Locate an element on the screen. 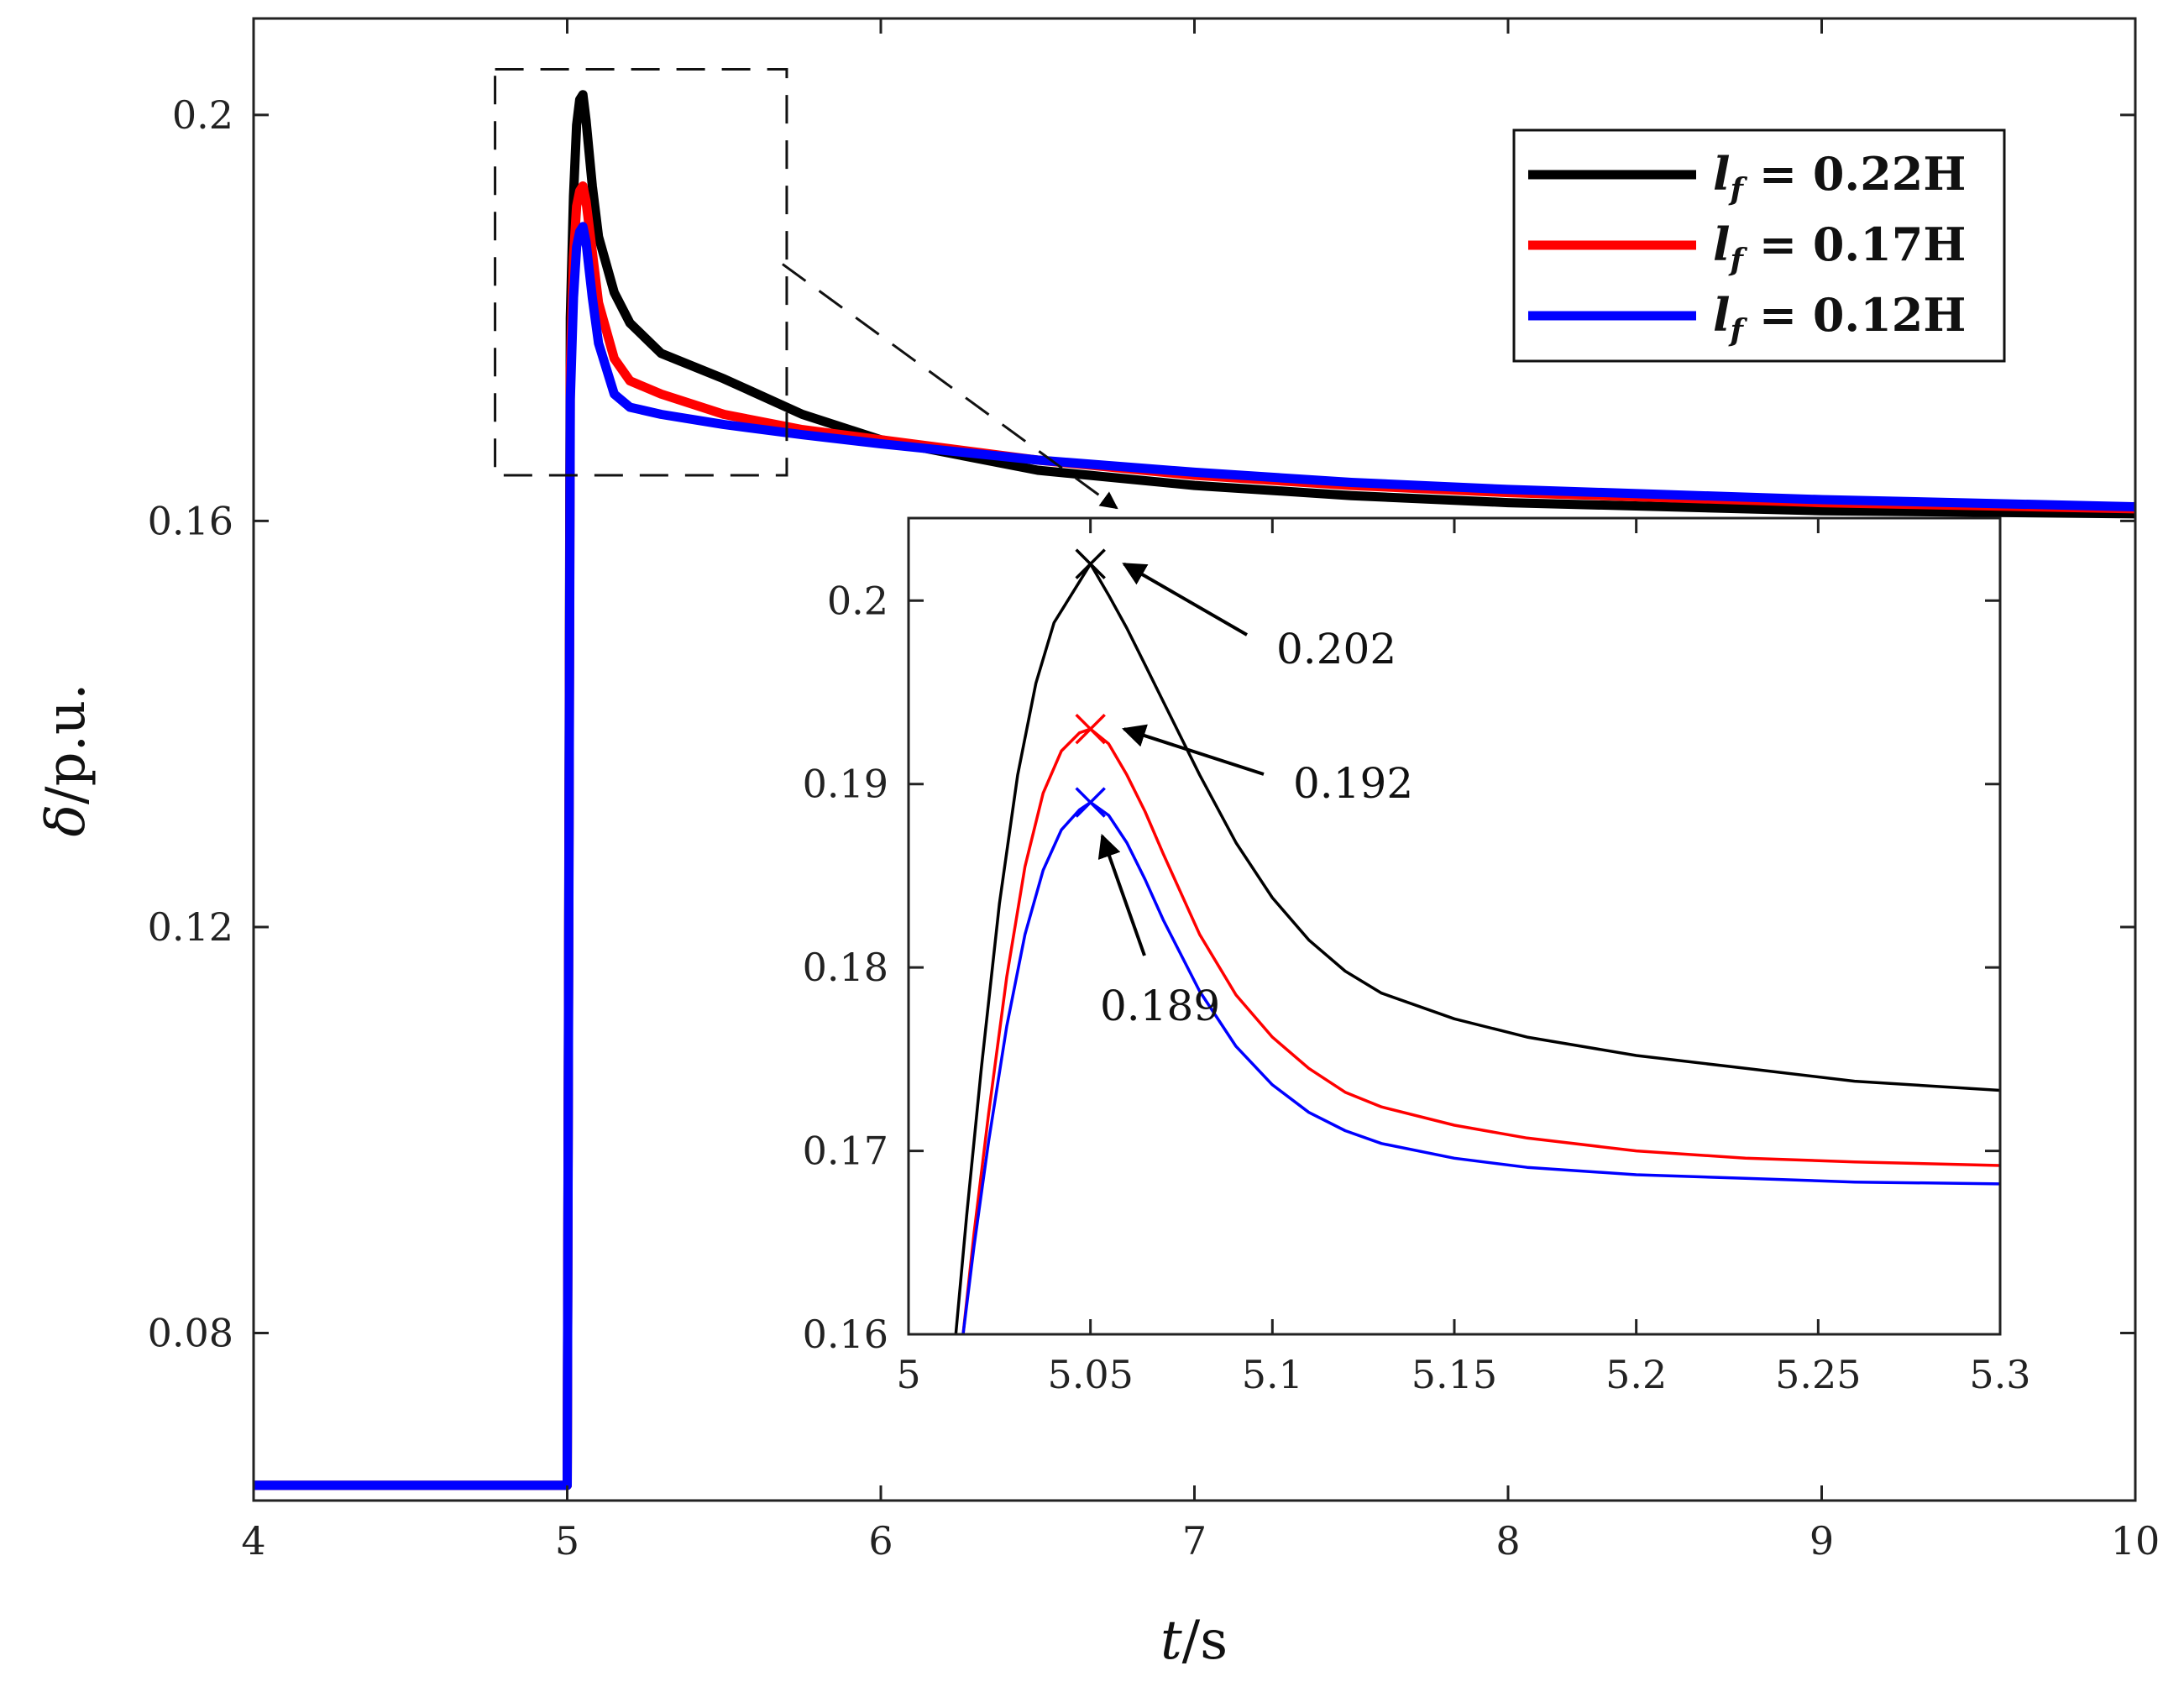 The height and width of the screenshot is (1692, 2184). main-x-tick-label: 4 is located at coordinates (253, 1541).